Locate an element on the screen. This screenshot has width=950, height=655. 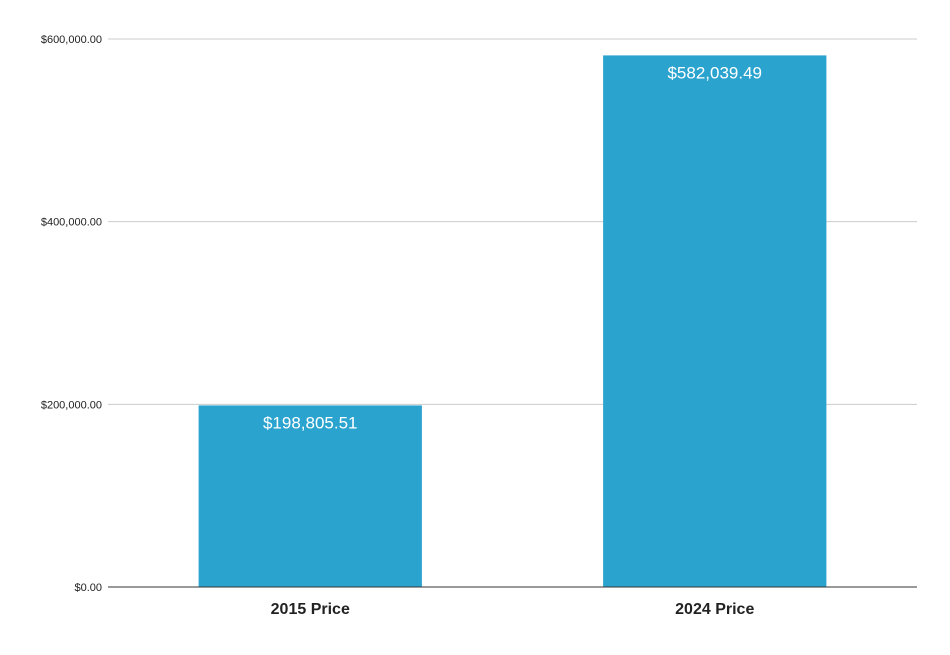
y-tick-label: $200,000.00 is located at coordinates (71, 405).